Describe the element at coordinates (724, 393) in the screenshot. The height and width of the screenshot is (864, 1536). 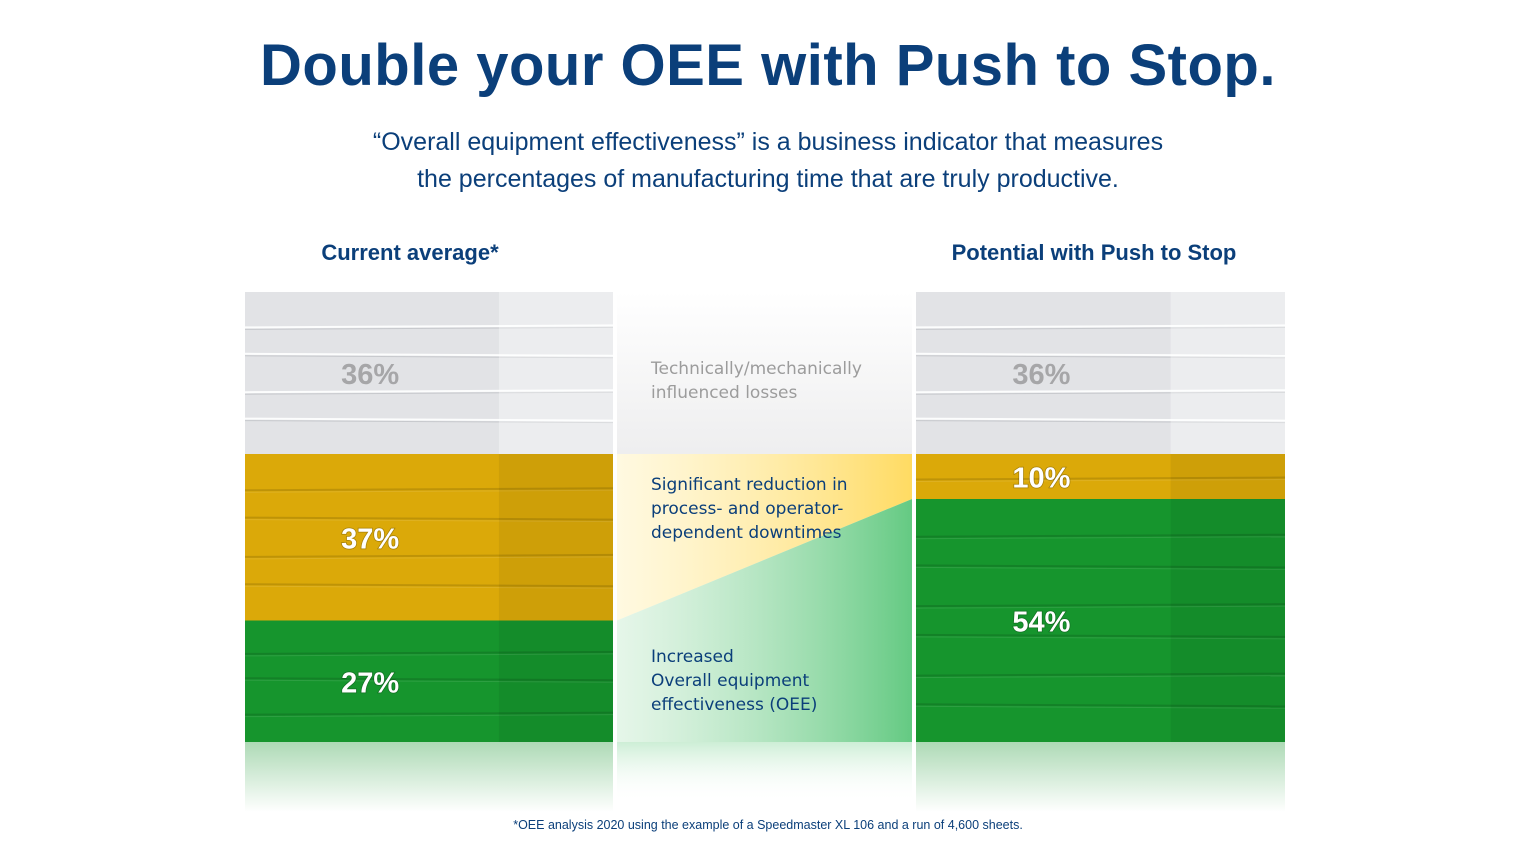
I see `legend-item-0-line-1: influenced losses` at that location.